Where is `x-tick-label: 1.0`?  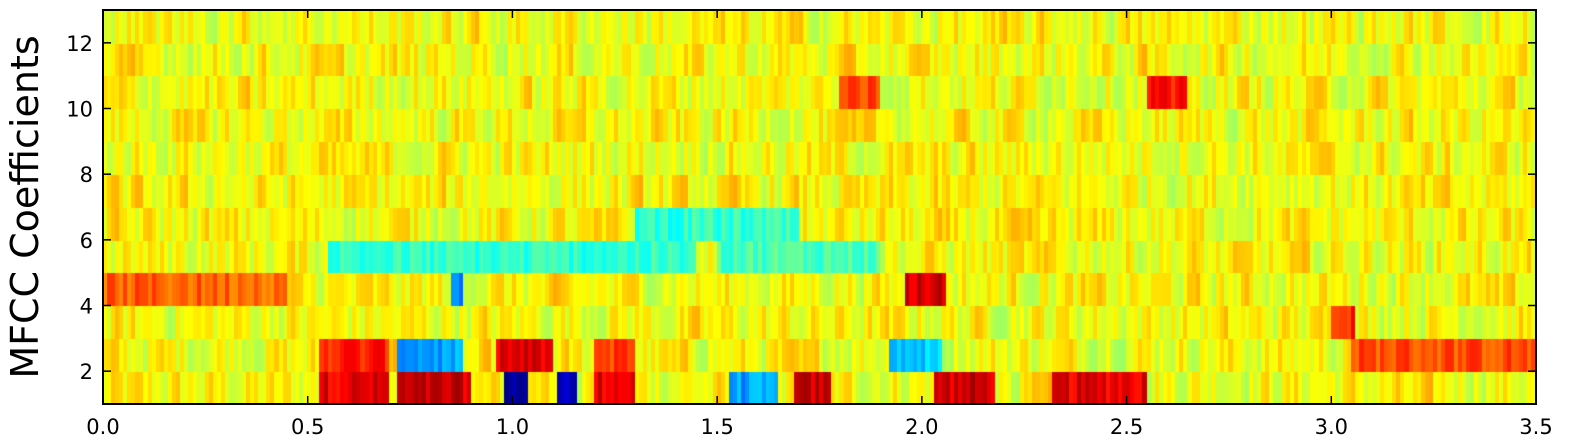
x-tick-label: 1.0 is located at coordinates (512, 427).